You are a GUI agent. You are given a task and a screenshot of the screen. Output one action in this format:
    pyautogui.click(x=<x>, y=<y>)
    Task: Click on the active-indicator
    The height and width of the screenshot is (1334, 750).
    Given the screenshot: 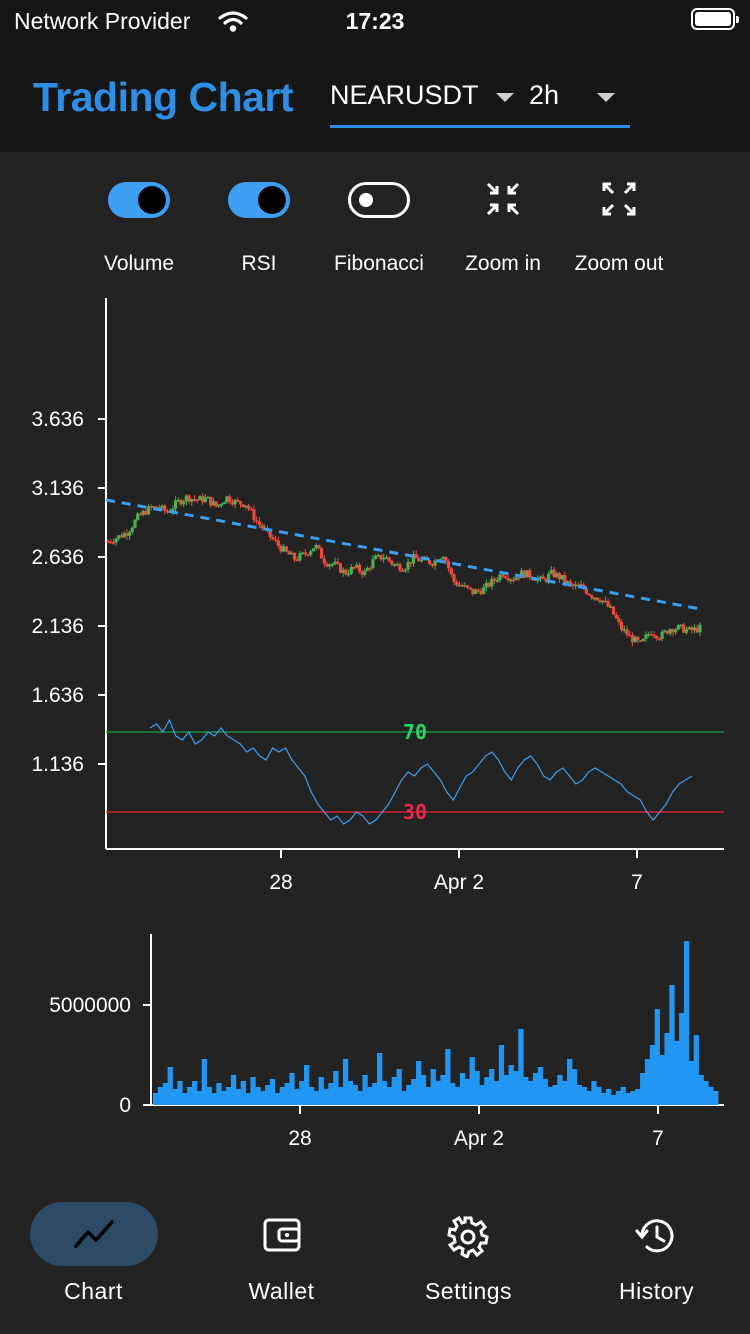 What is the action you would take?
    pyautogui.click(x=94, y=1234)
    